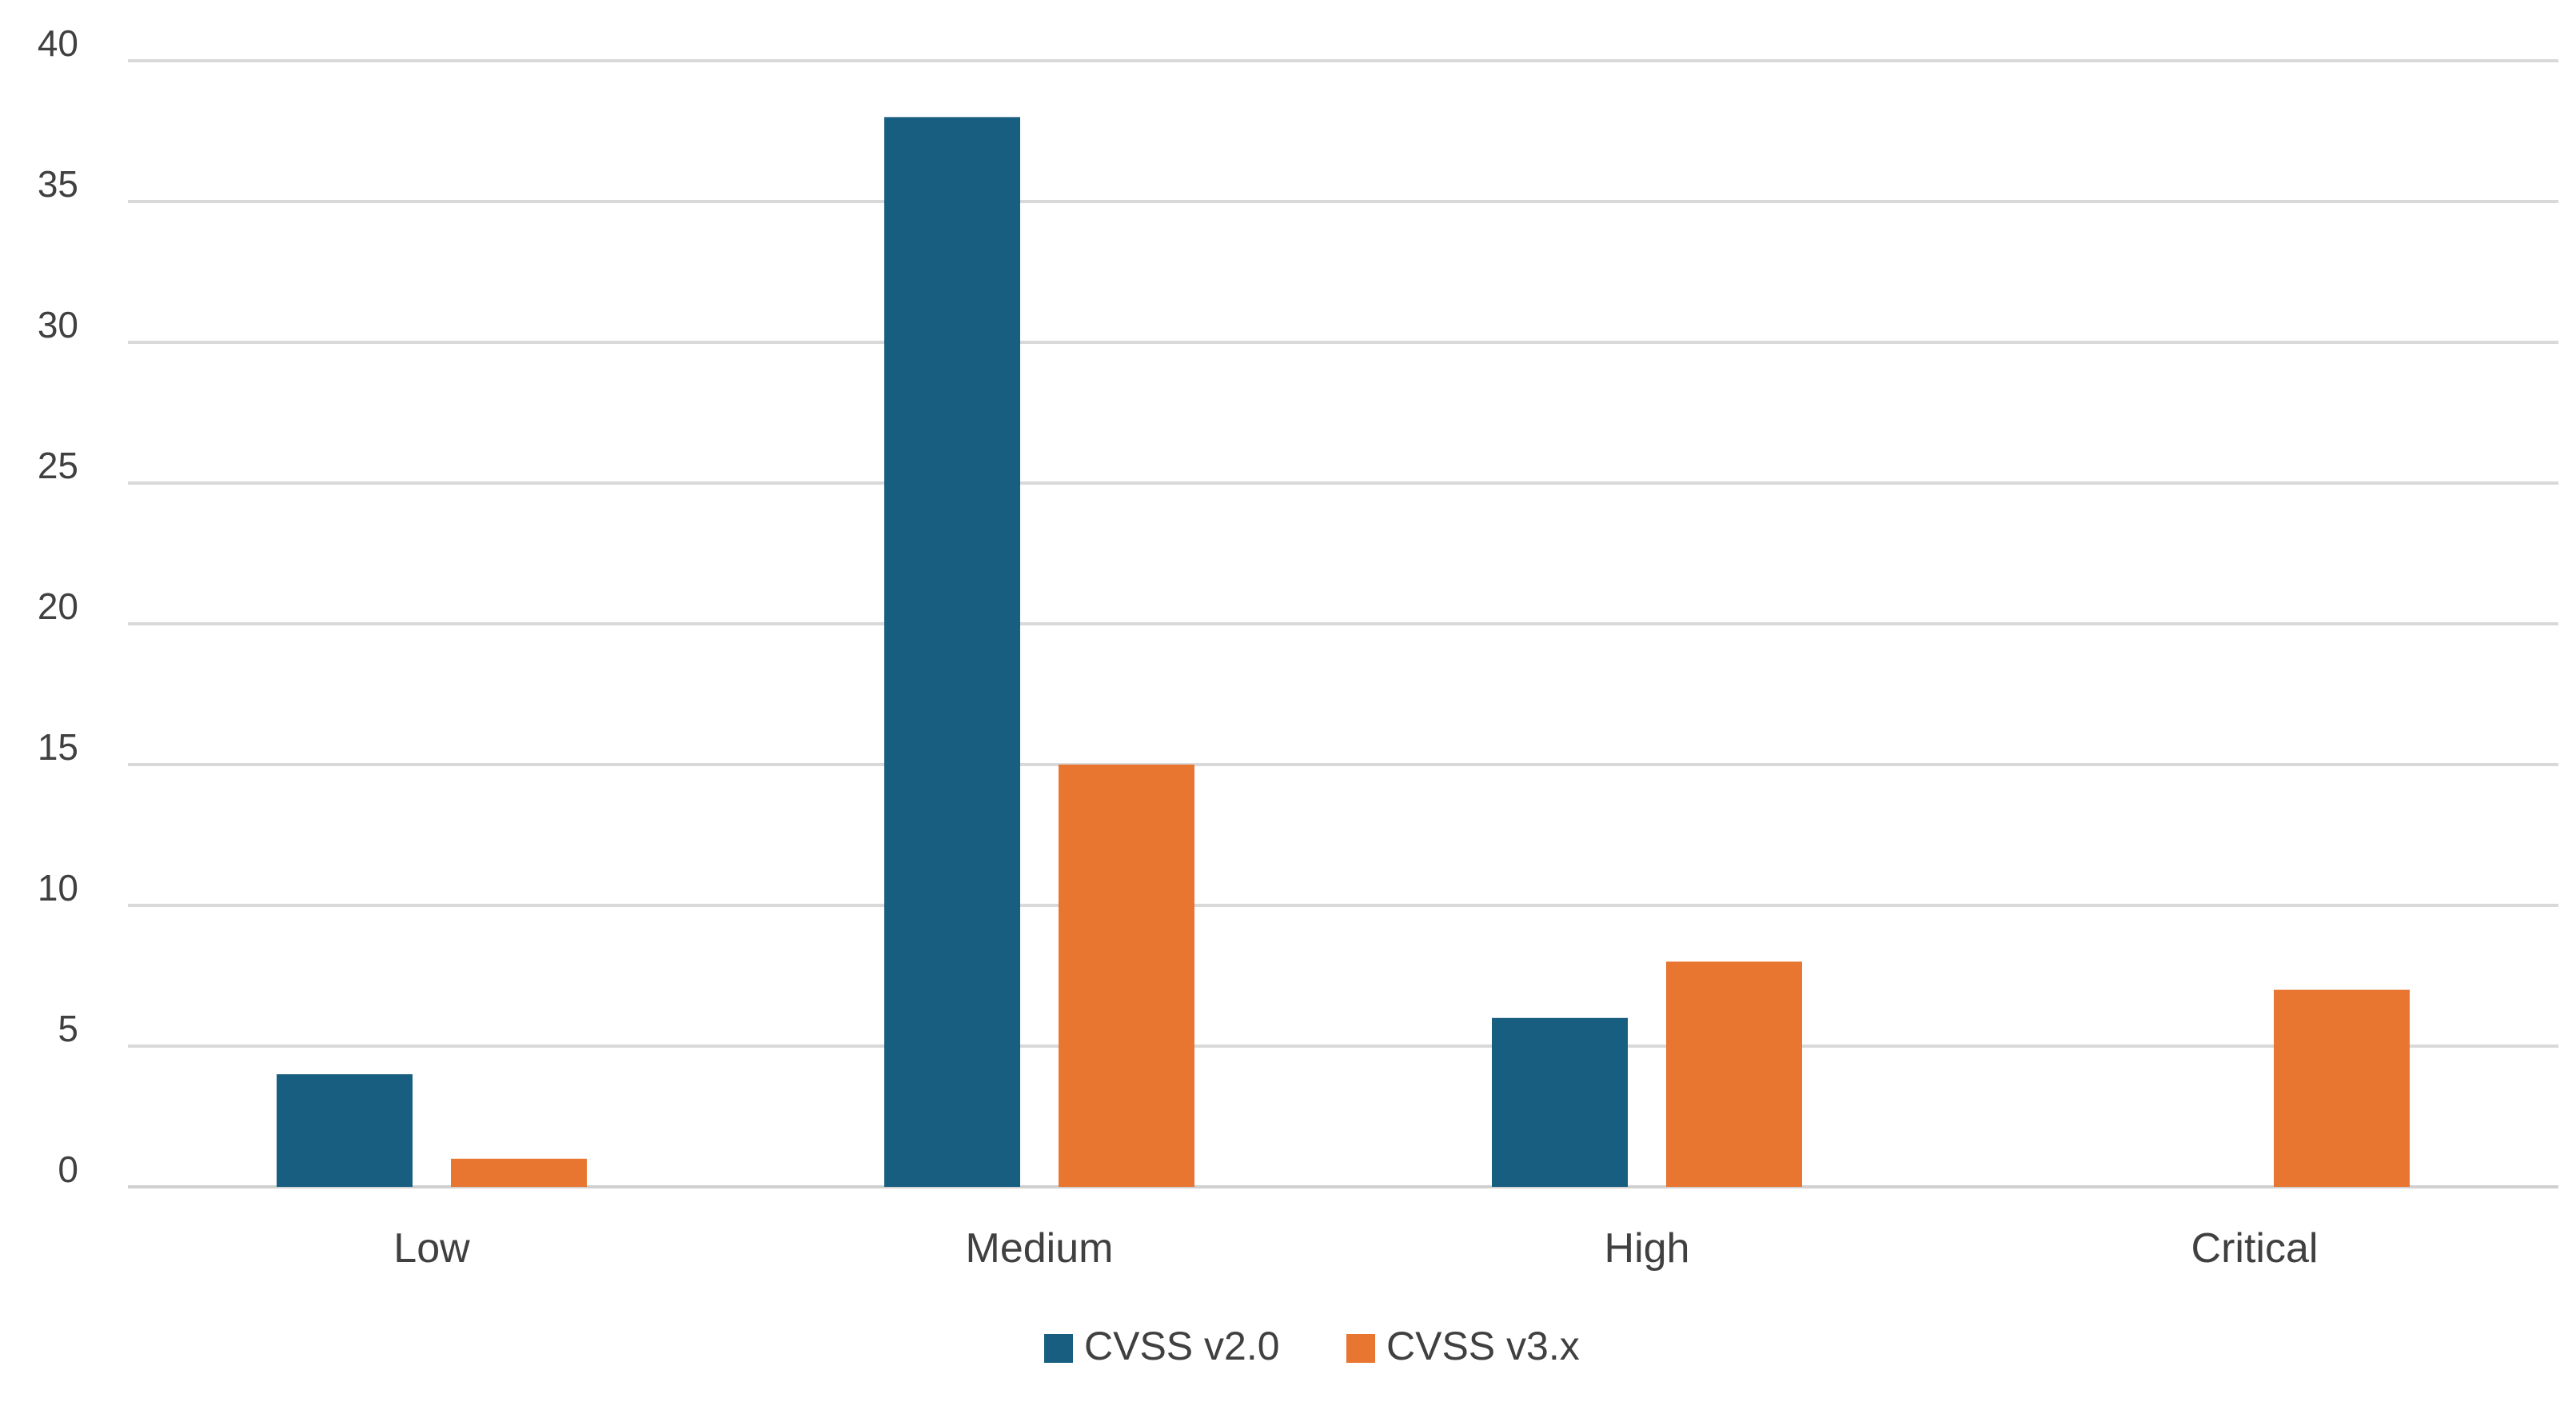 This screenshot has width=2576, height=1402. Describe the element at coordinates (68, 1169) in the screenshot. I see `y-tick-label: 0` at that location.